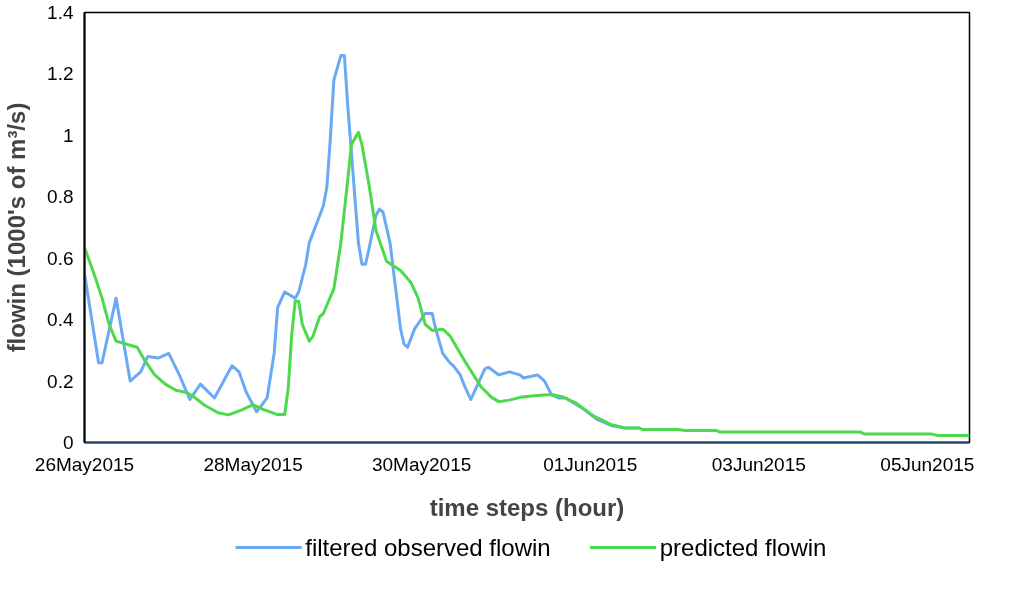 This screenshot has width=1026, height=615. I want to click on y-tick-label: 0.6, so click(60, 258).